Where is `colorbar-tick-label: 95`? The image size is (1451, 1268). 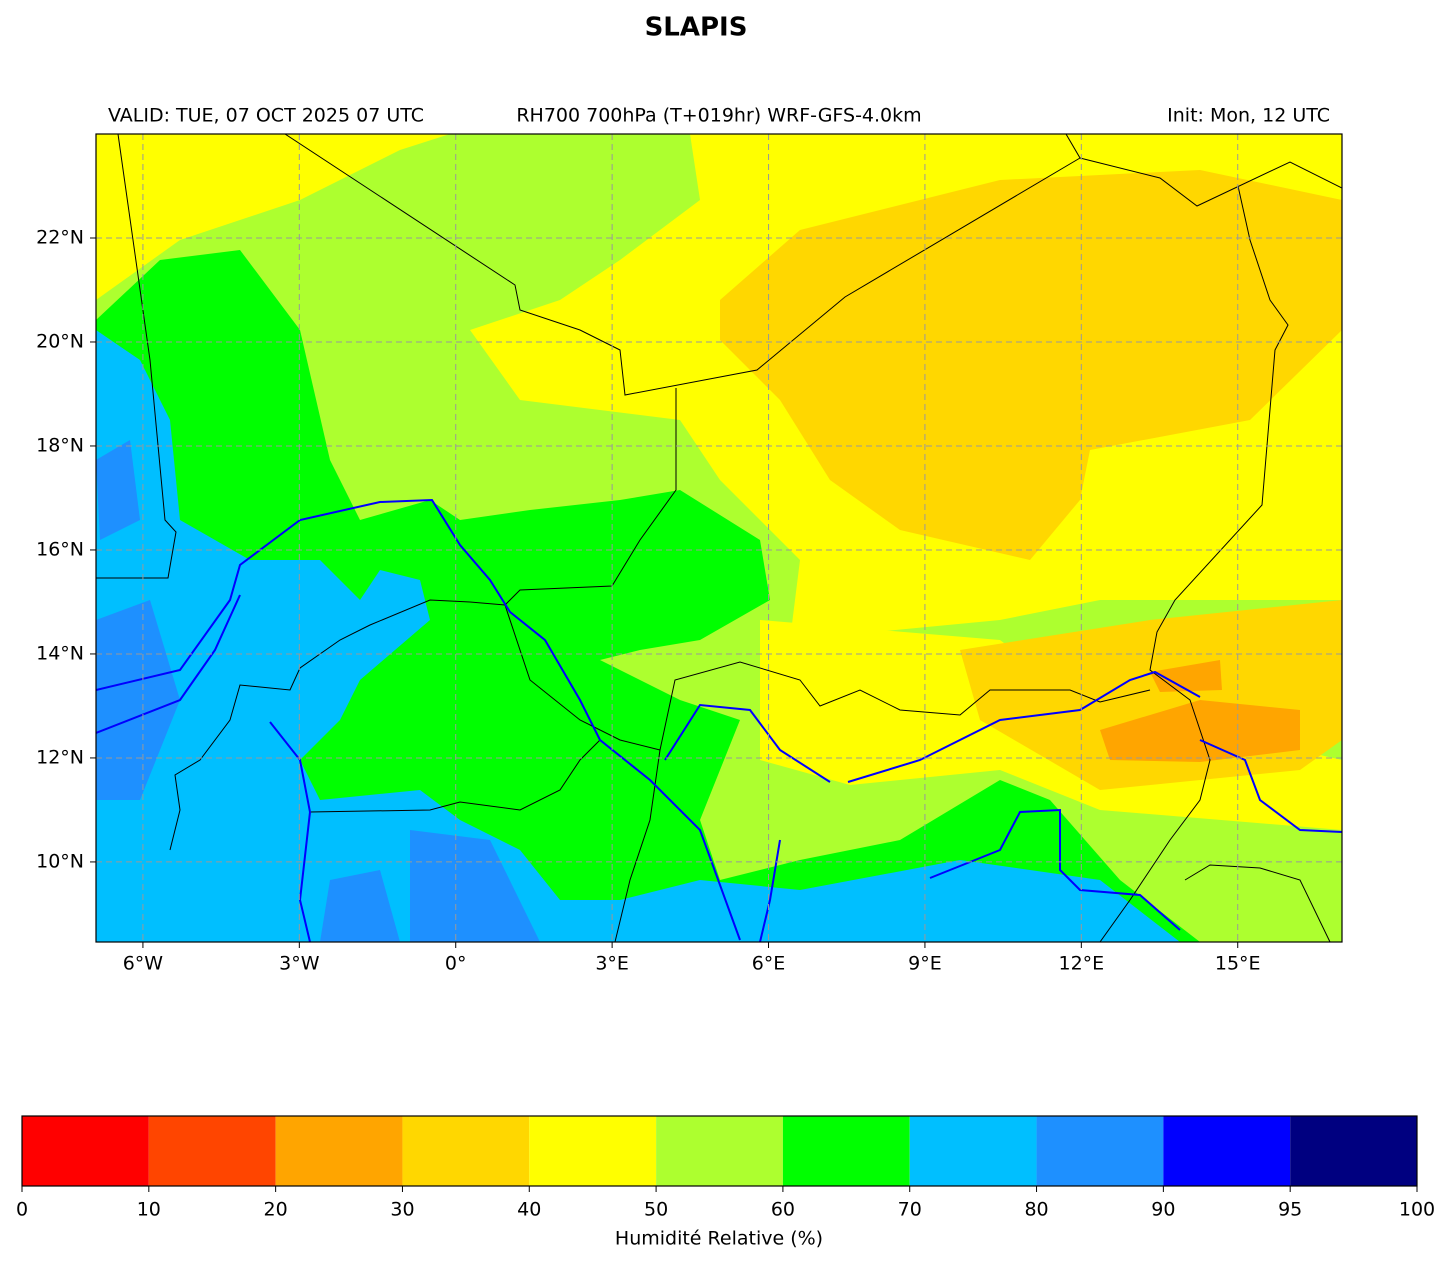
colorbar-tick-label: 95 is located at coordinates (1290, 1210).